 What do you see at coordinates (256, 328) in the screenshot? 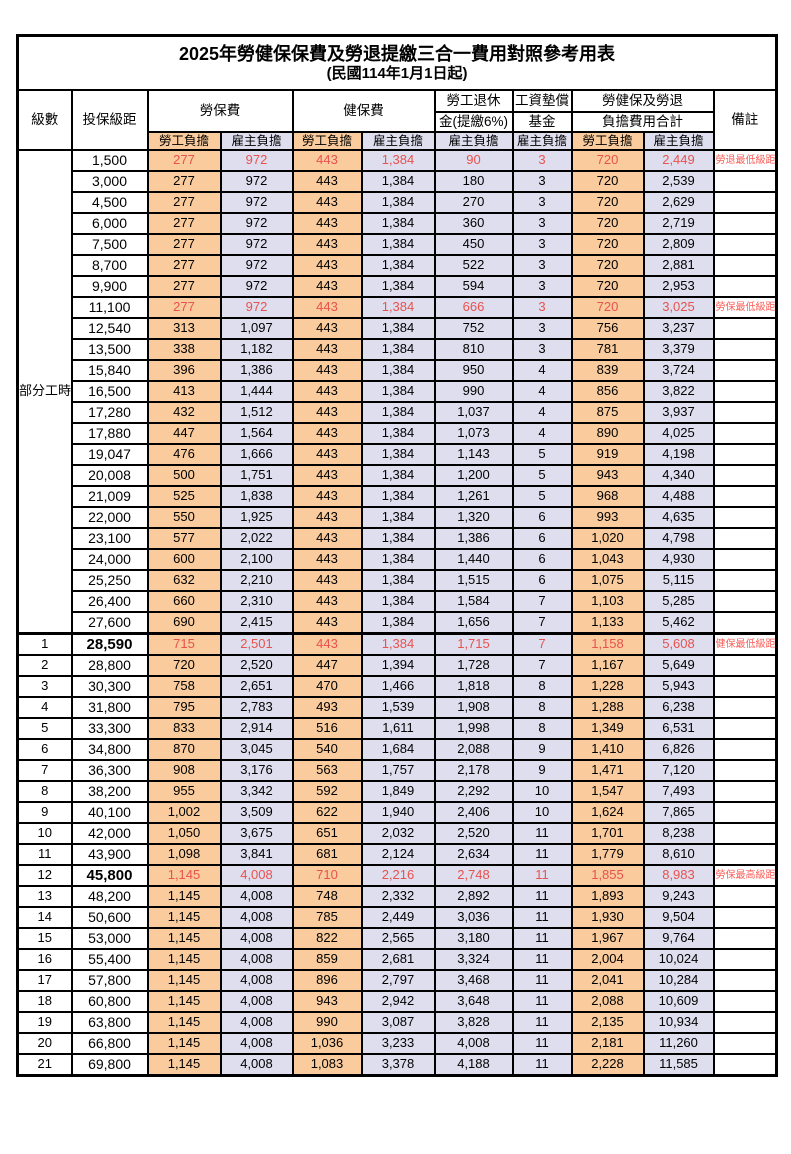
I see `labor-employer-cell: 1,097` at bounding box center [256, 328].